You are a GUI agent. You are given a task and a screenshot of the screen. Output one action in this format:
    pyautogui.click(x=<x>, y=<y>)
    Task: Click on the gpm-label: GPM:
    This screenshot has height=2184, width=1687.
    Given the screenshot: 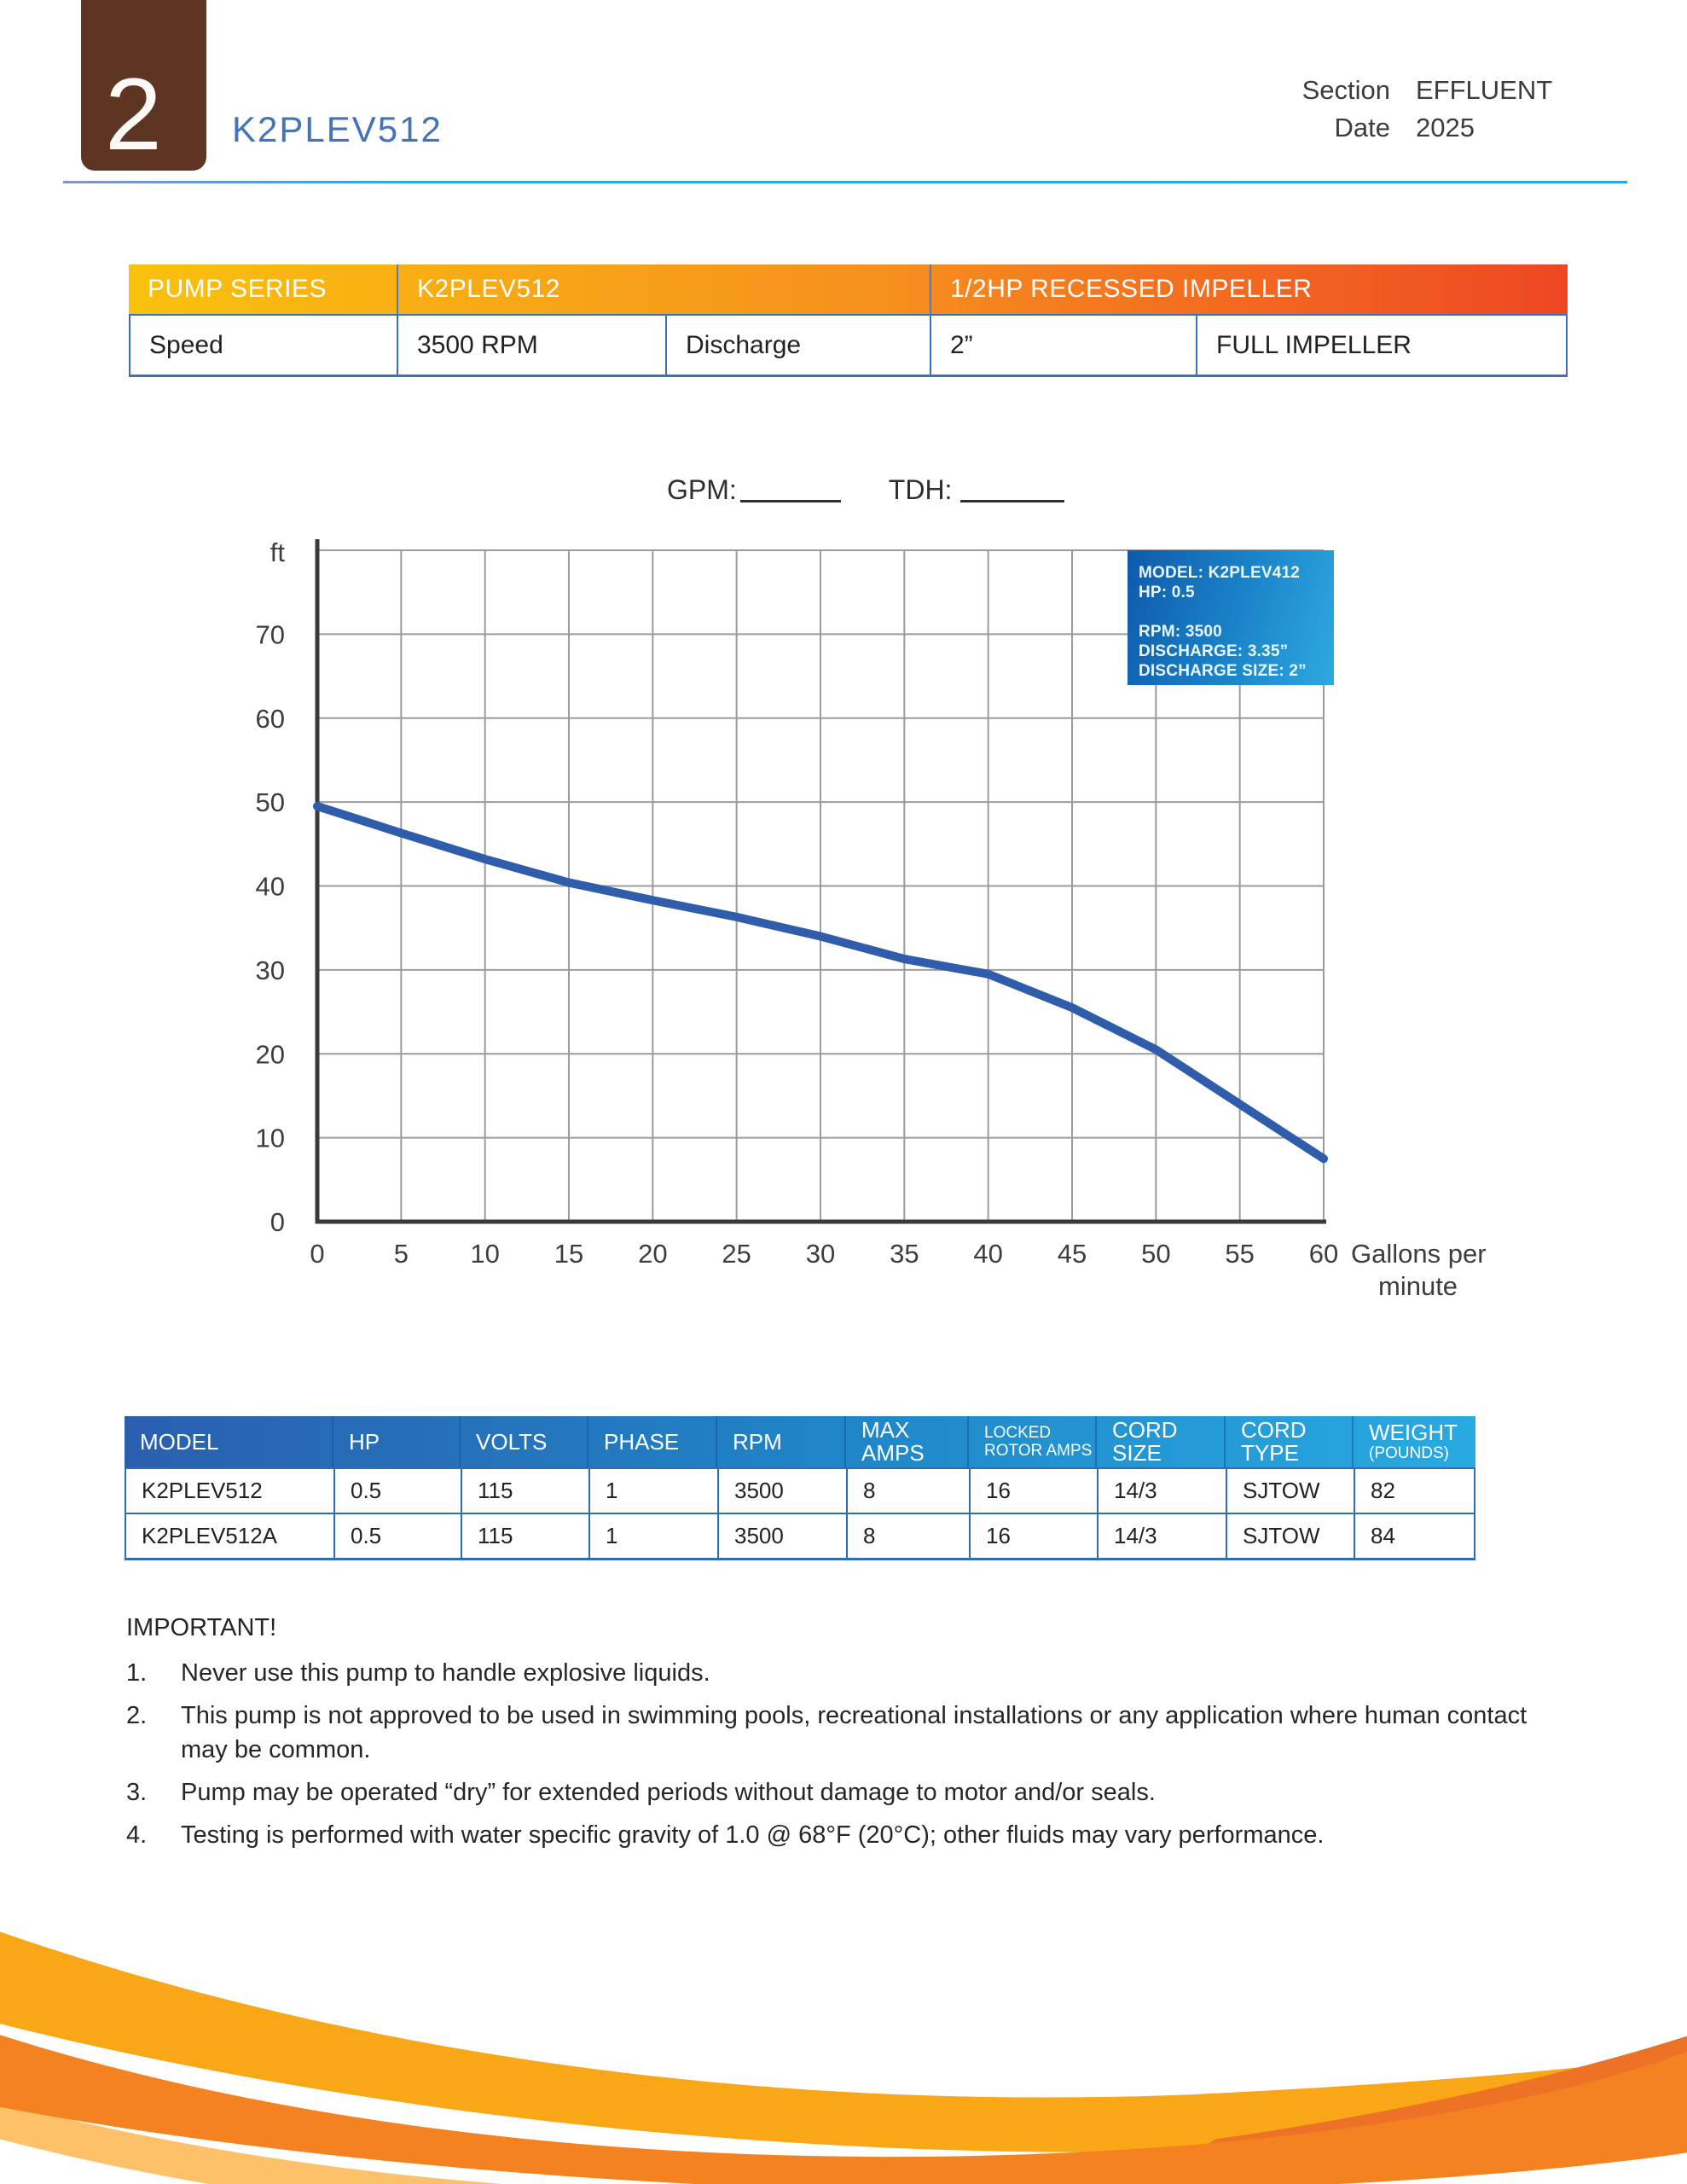 What is the action you would take?
    pyautogui.click(x=702, y=489)
    